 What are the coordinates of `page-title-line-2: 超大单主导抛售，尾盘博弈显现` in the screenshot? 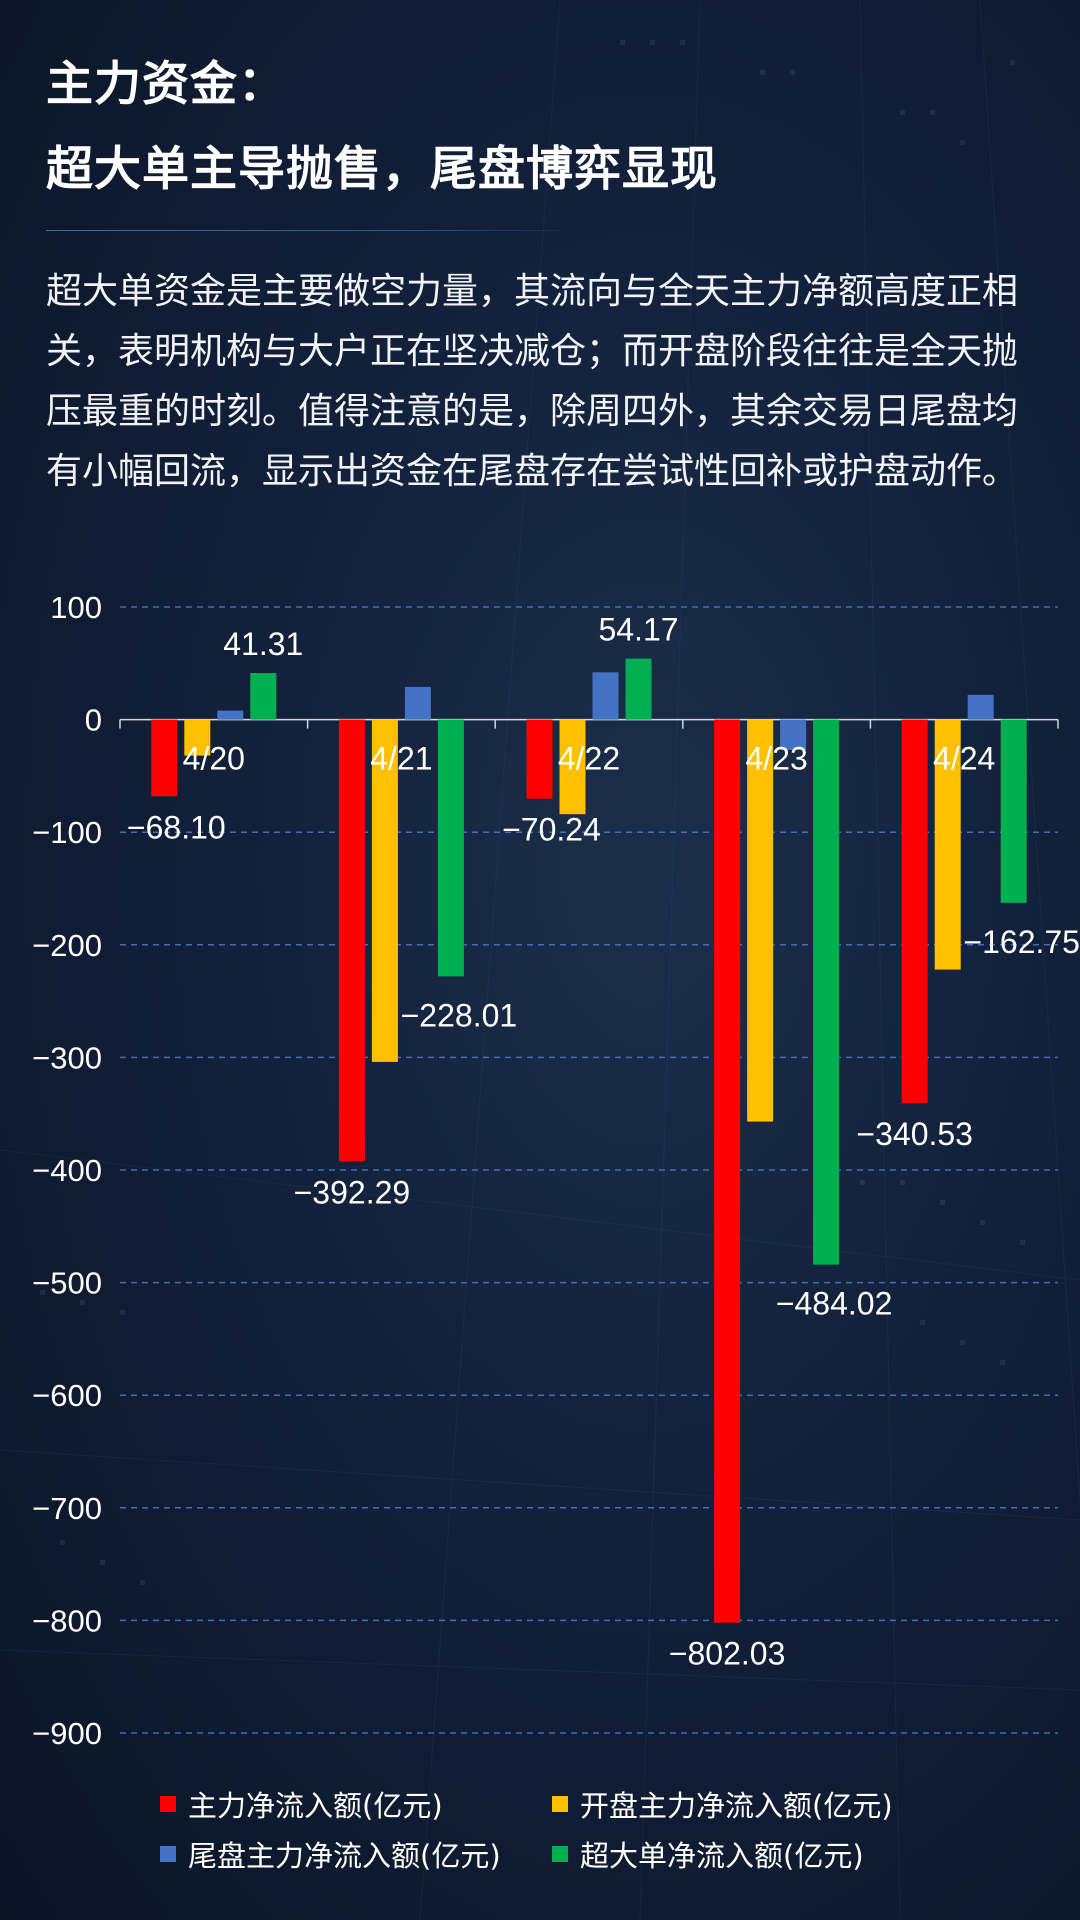 It's located at (382, 169).